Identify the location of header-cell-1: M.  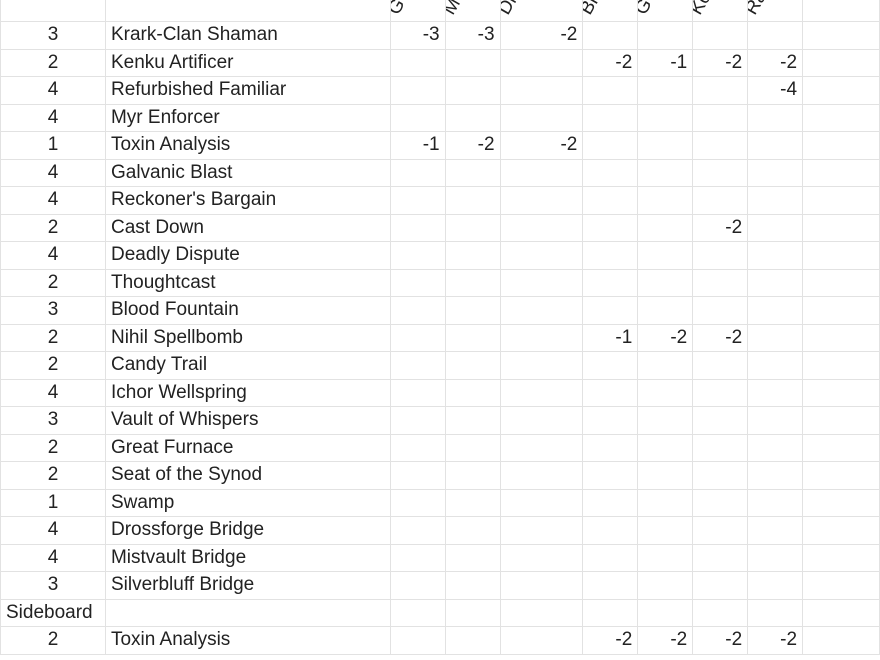
(472, 11).